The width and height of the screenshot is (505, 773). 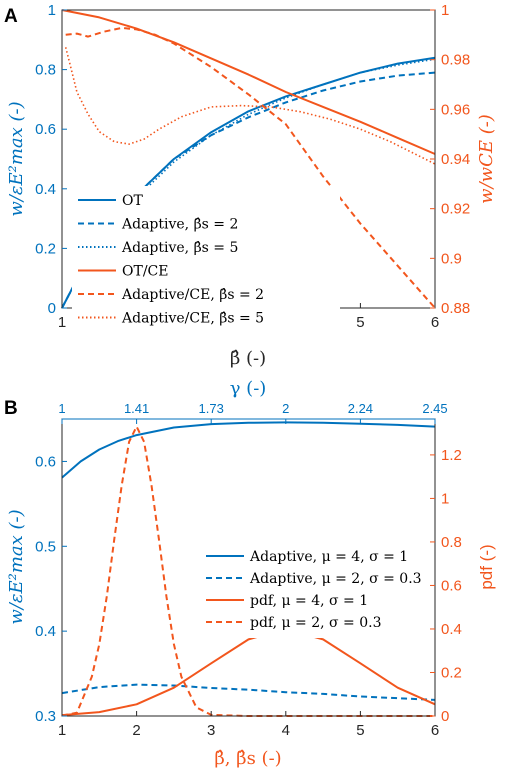 I want to click on panel-a-right-axis-label: w/wCE (-), so click(x=486, y=159).